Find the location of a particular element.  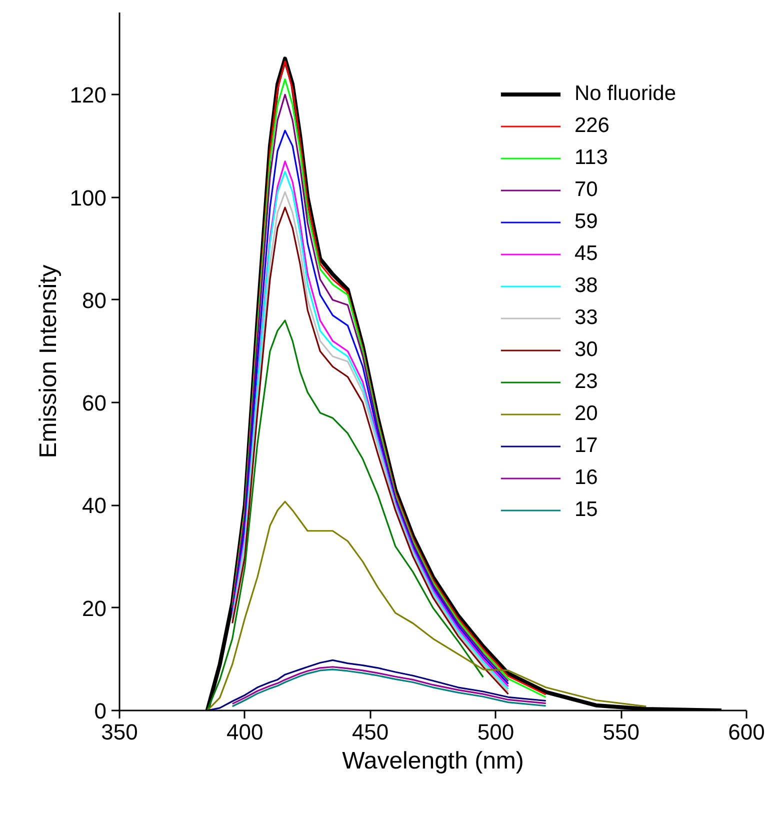

legend-label: 16 is located at coordinates (586, 478).